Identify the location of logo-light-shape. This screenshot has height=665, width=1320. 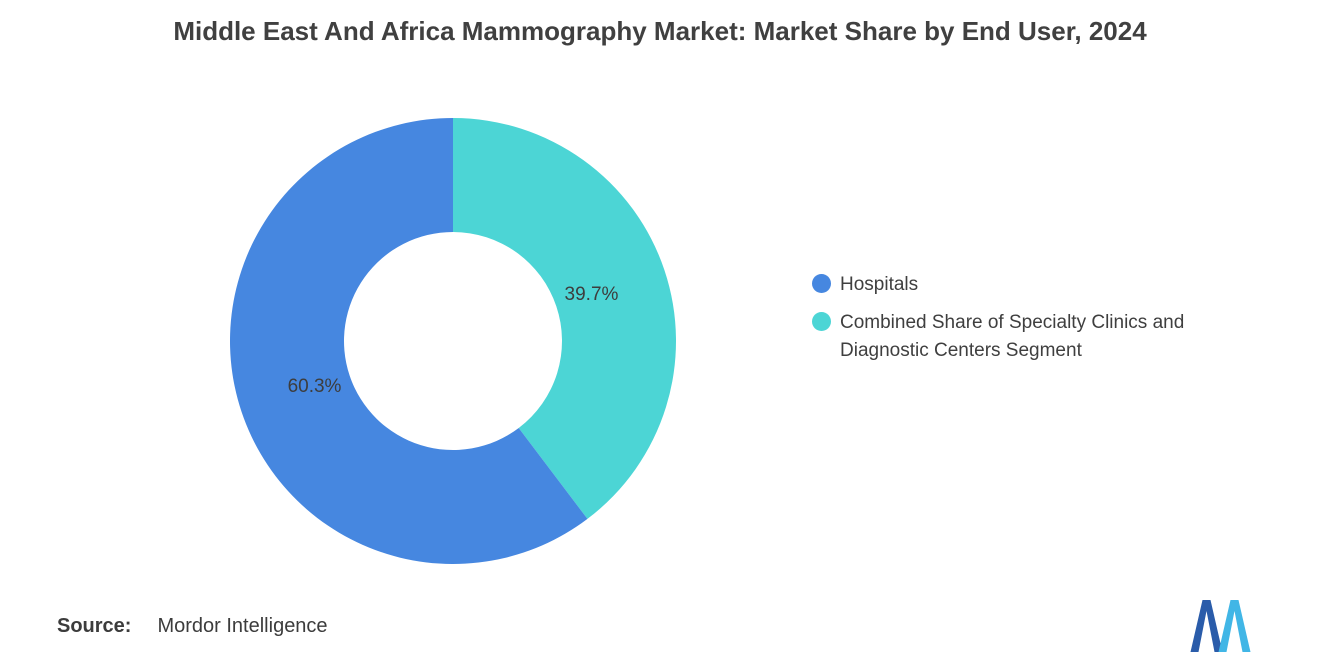
(1234, 626).